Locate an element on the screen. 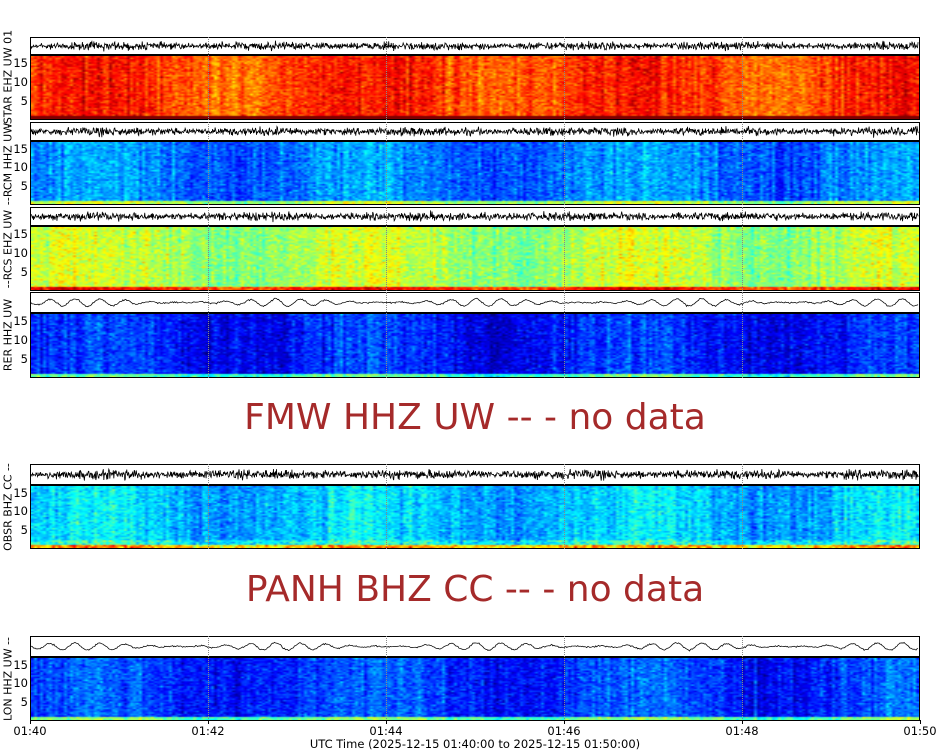 The height and width of the screenshot is (756, 950). x-tick-label: 01:40 is located at coordinates (30, 731).